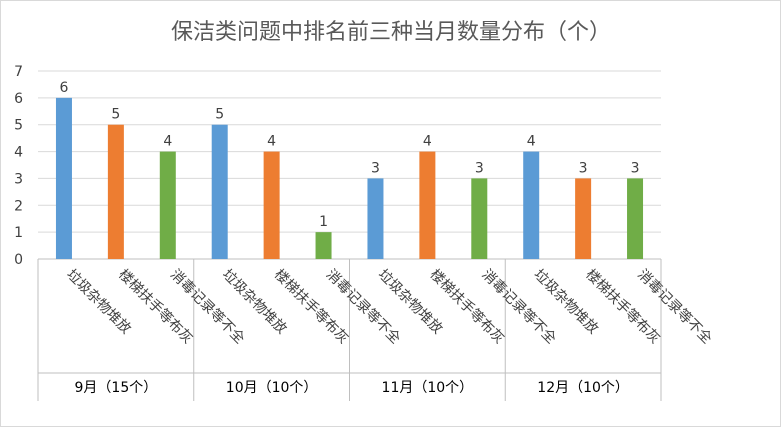 The height and width of the screenshot is (428, 781). I want to click on x-group-label: 12月（10个）, so click(583, 388).